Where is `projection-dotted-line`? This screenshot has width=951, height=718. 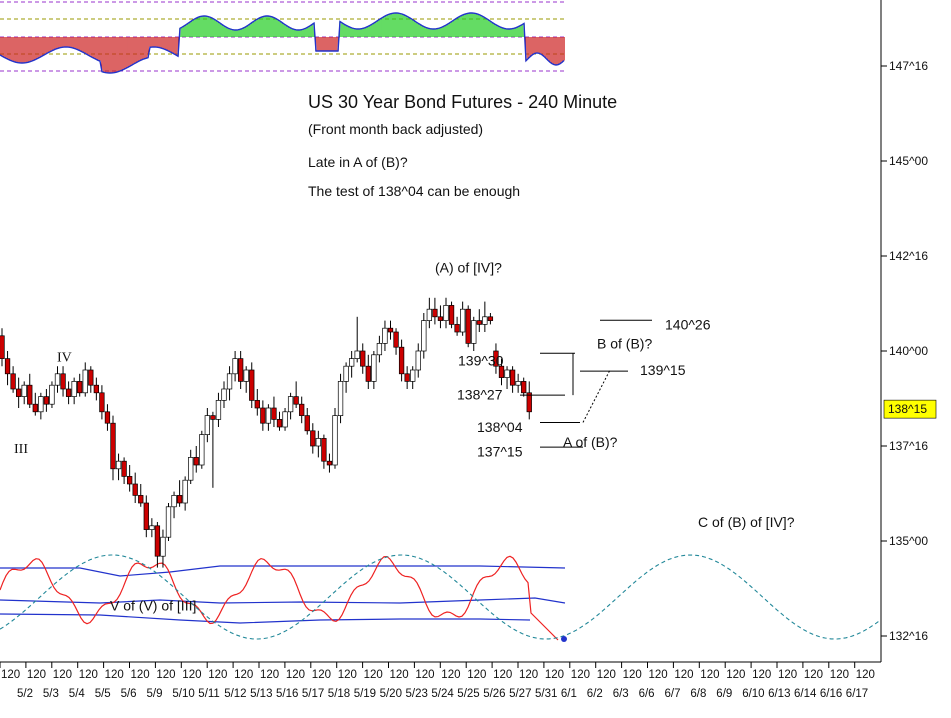 projection-dotted-line is located at coordinates (596, 396).